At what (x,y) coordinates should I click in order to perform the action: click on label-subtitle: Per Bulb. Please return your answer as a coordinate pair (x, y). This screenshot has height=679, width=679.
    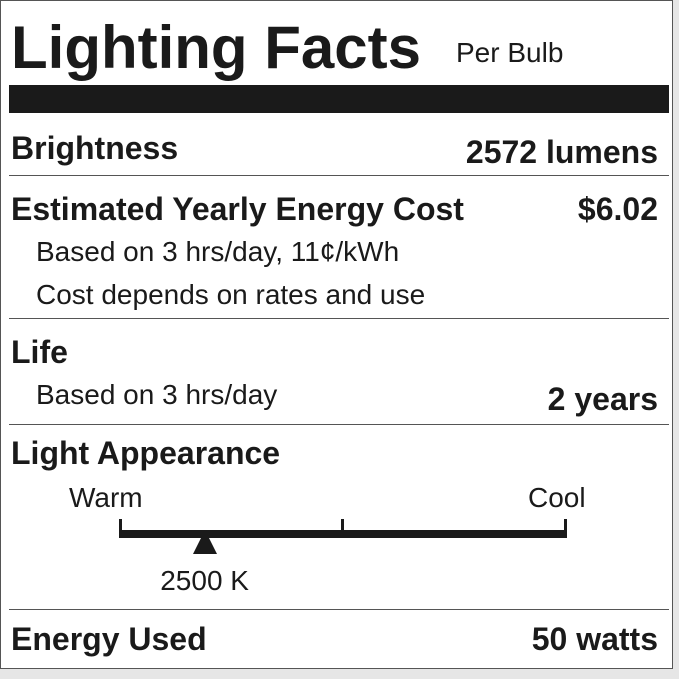
    Looking at the image, I should click on (510, 52).